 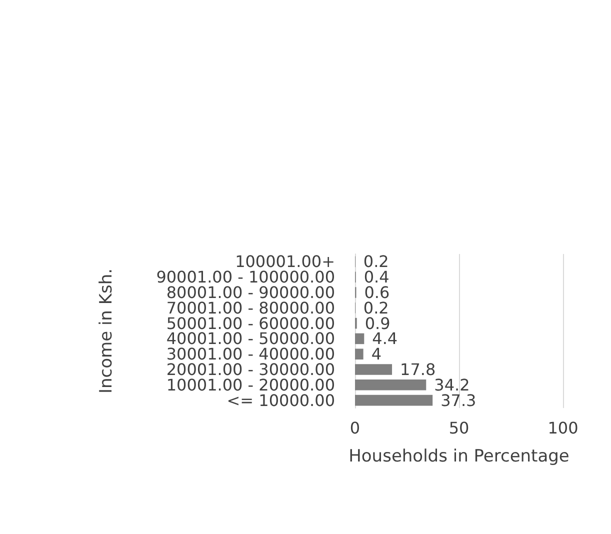 I want to click on data-label: 17.8, so click(x=418, y=369).